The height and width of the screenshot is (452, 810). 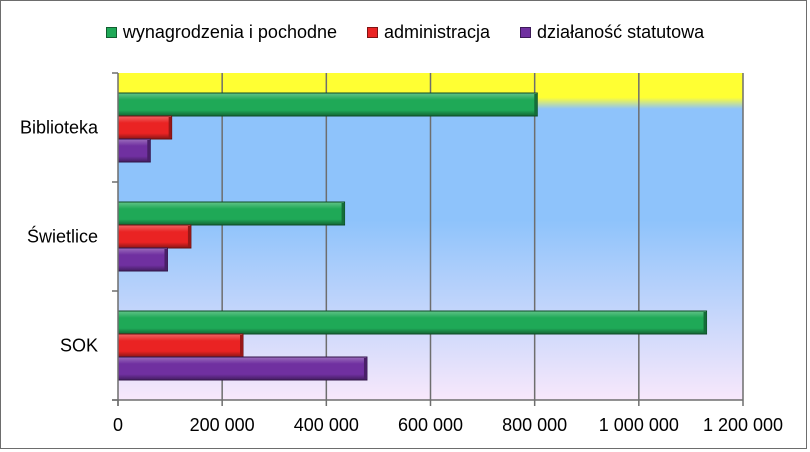 I want to click on bar--wietlice-series-1, so click(x=154, y=236).